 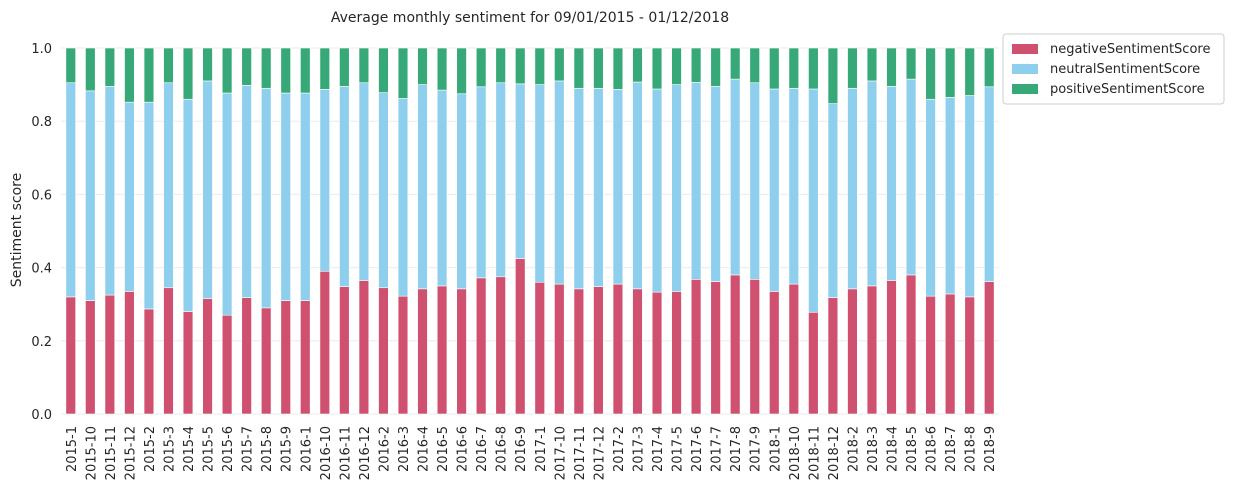 What do you see at coordinates (521, 449) in the screenshot?
I see `x-tick-label: 2016-9` at bounding box center [521, 449].